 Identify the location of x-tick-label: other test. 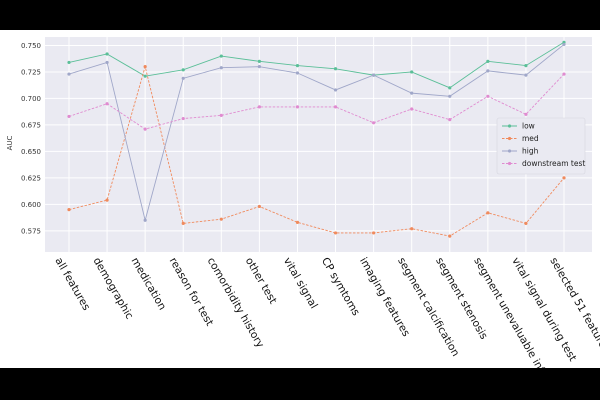
(261, 281).